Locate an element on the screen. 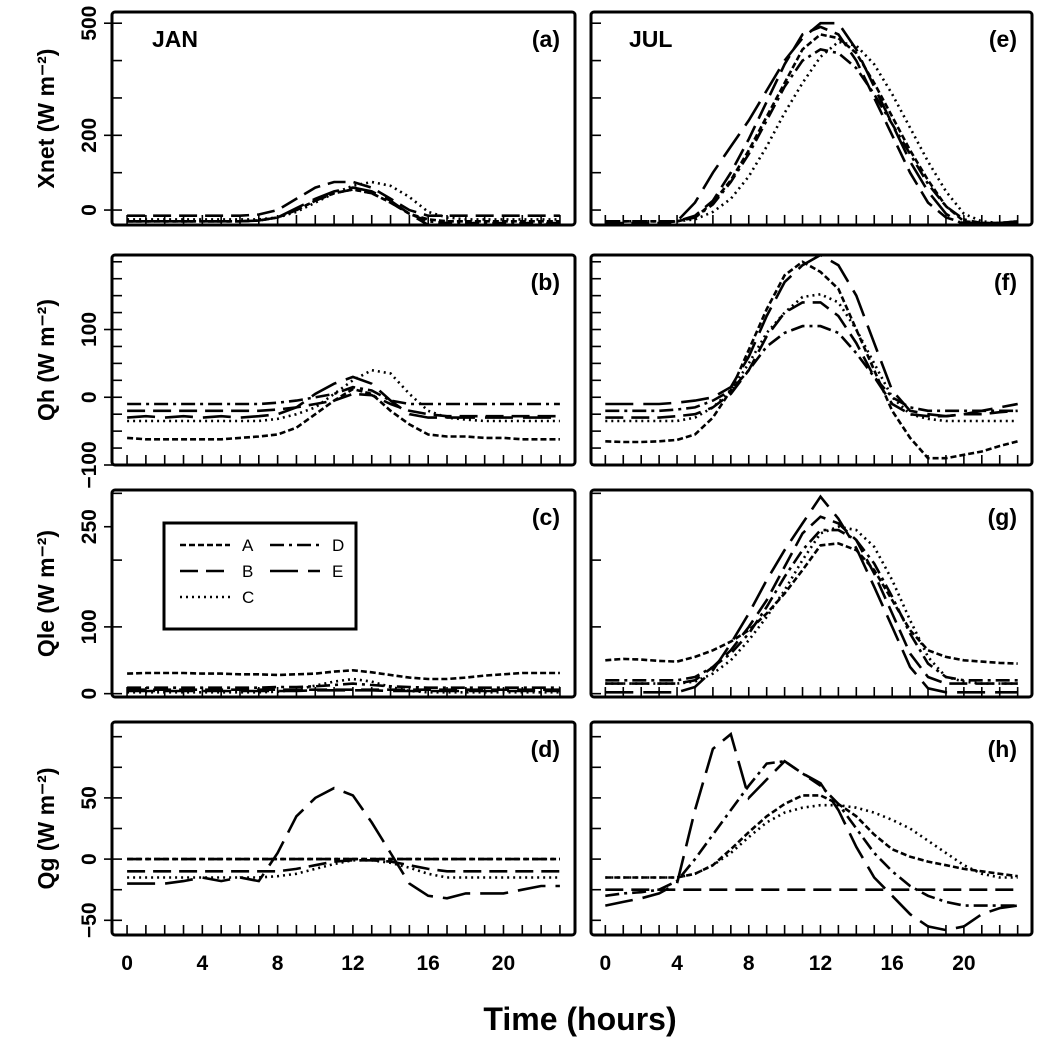 Image resolution: width=1040 pixels, height=1045 pixels. legend-label-D: D is located at coordinates (338, 545).